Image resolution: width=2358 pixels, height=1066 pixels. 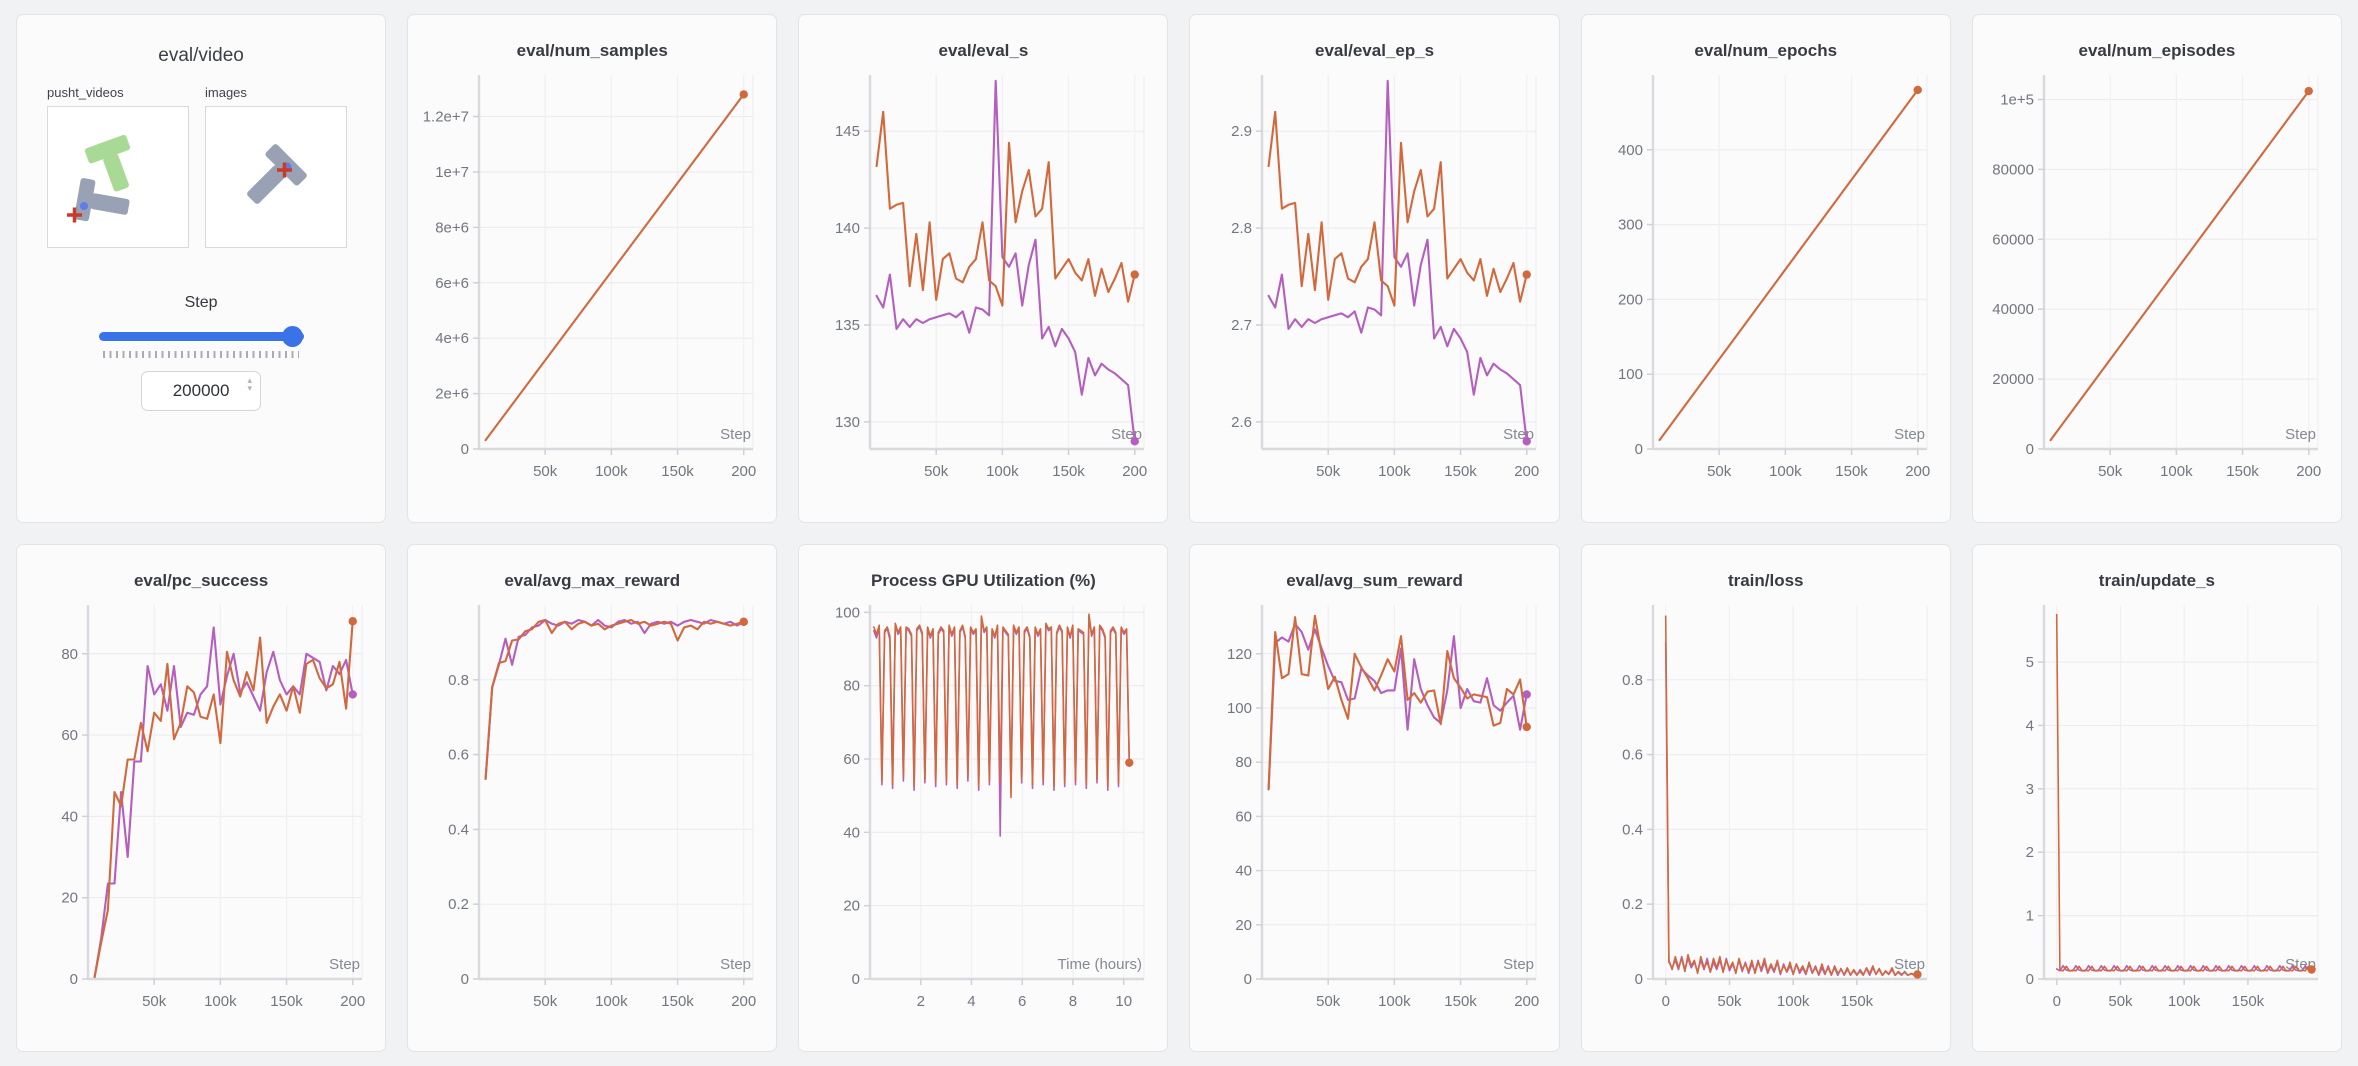 I want to click on svg-text: 140, so click(x=847, y=228).